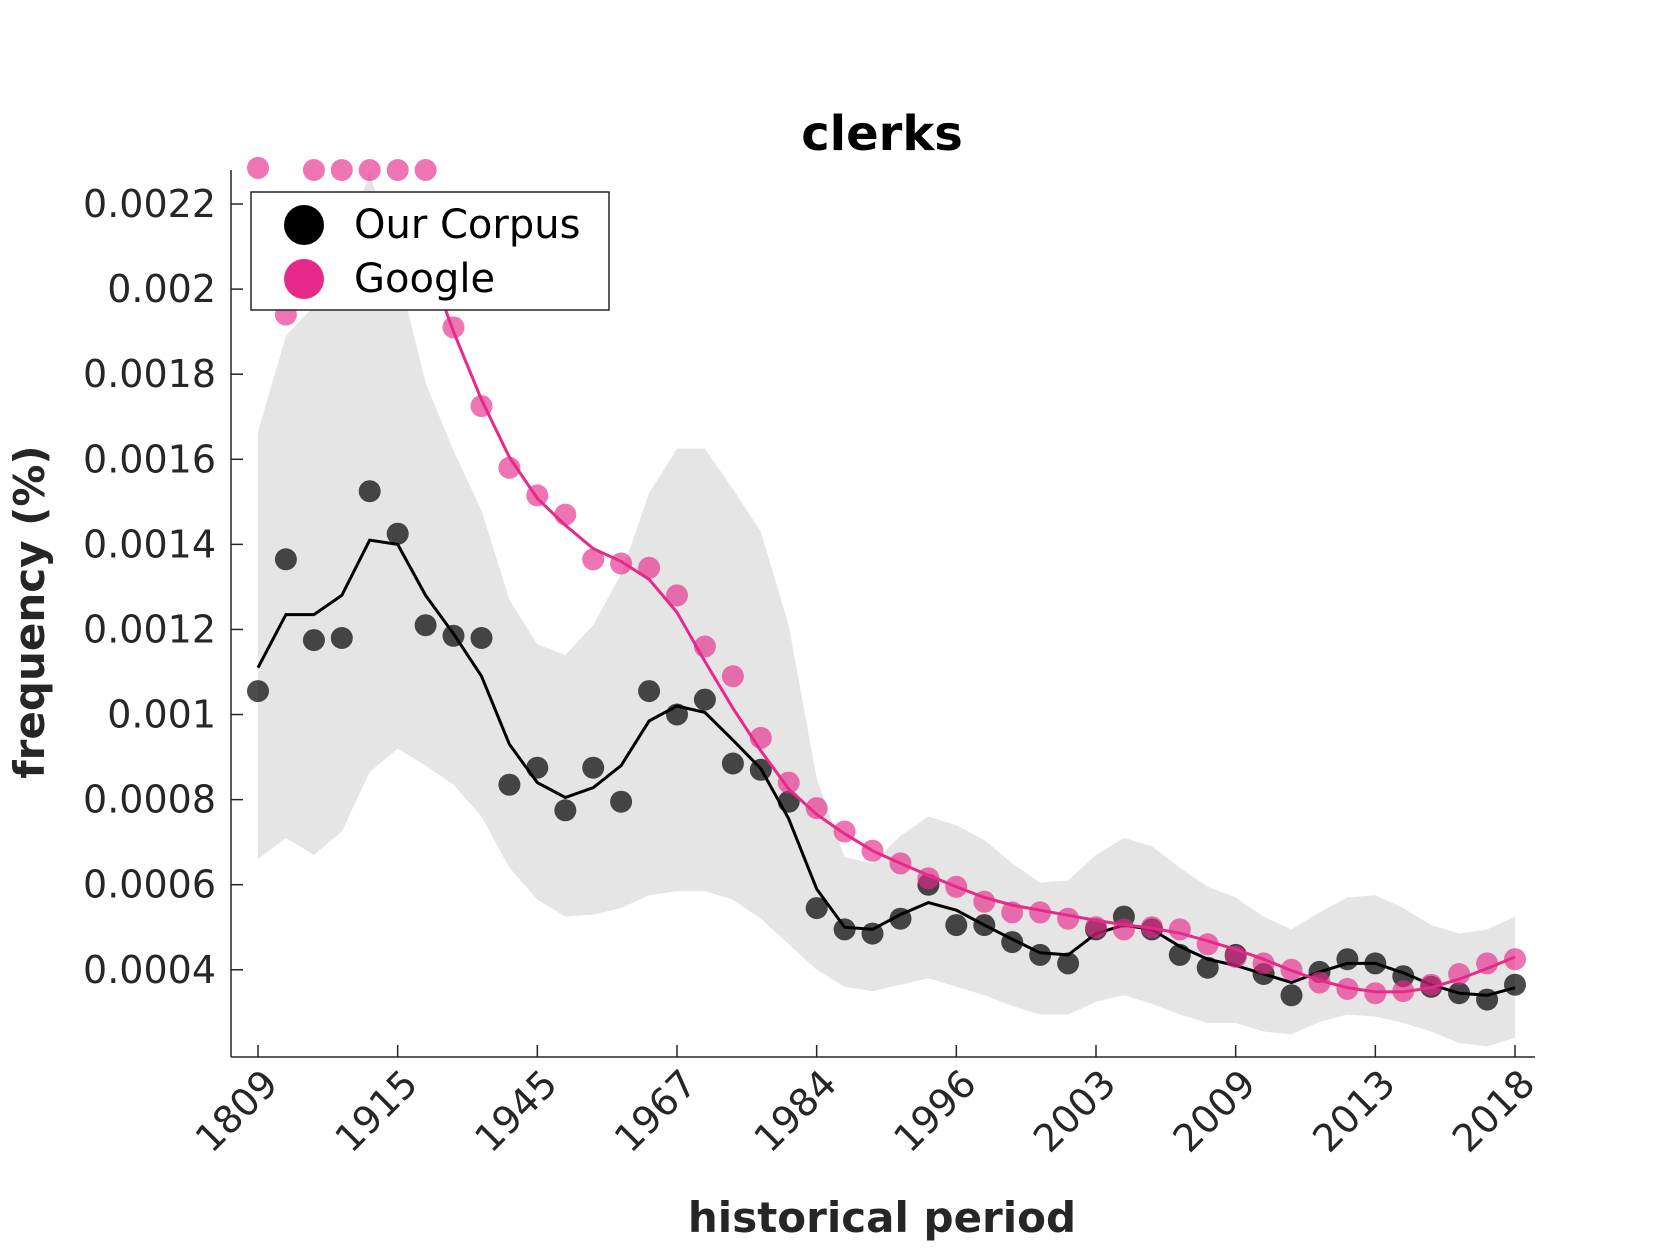 The image size is (1680, 1260). What do you see at coordinates (882, 1217) in the screenshot?
I see `x-axis-label: historical period` at bounding box center [882, 1217].